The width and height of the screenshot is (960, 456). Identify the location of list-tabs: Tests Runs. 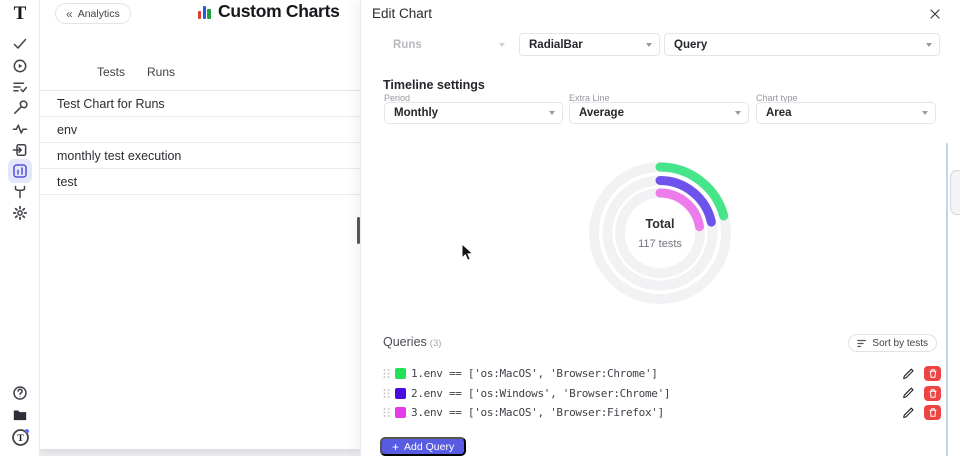
(136, 72).